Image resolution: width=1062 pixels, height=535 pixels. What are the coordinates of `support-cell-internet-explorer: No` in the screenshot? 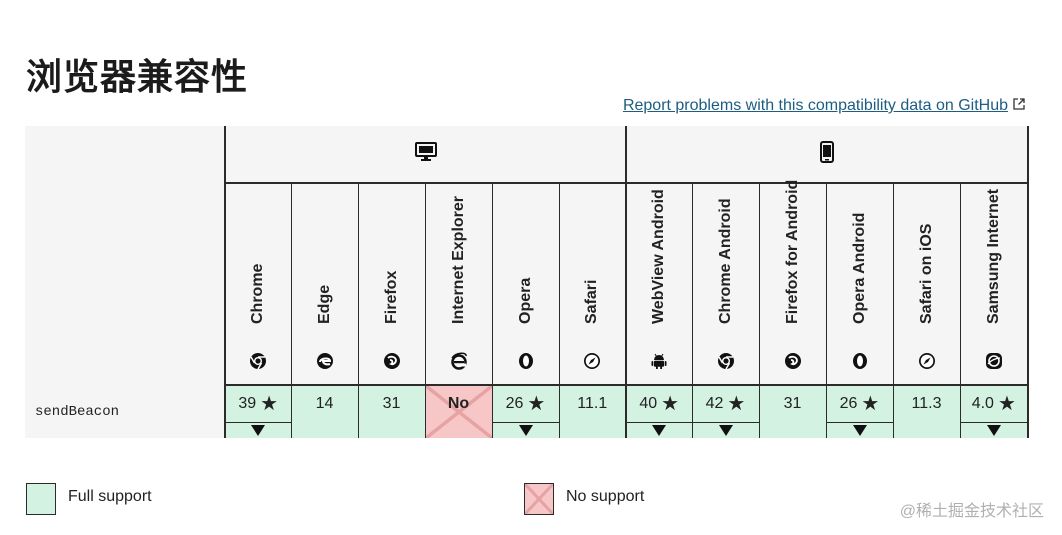 It's located at (458, 411).